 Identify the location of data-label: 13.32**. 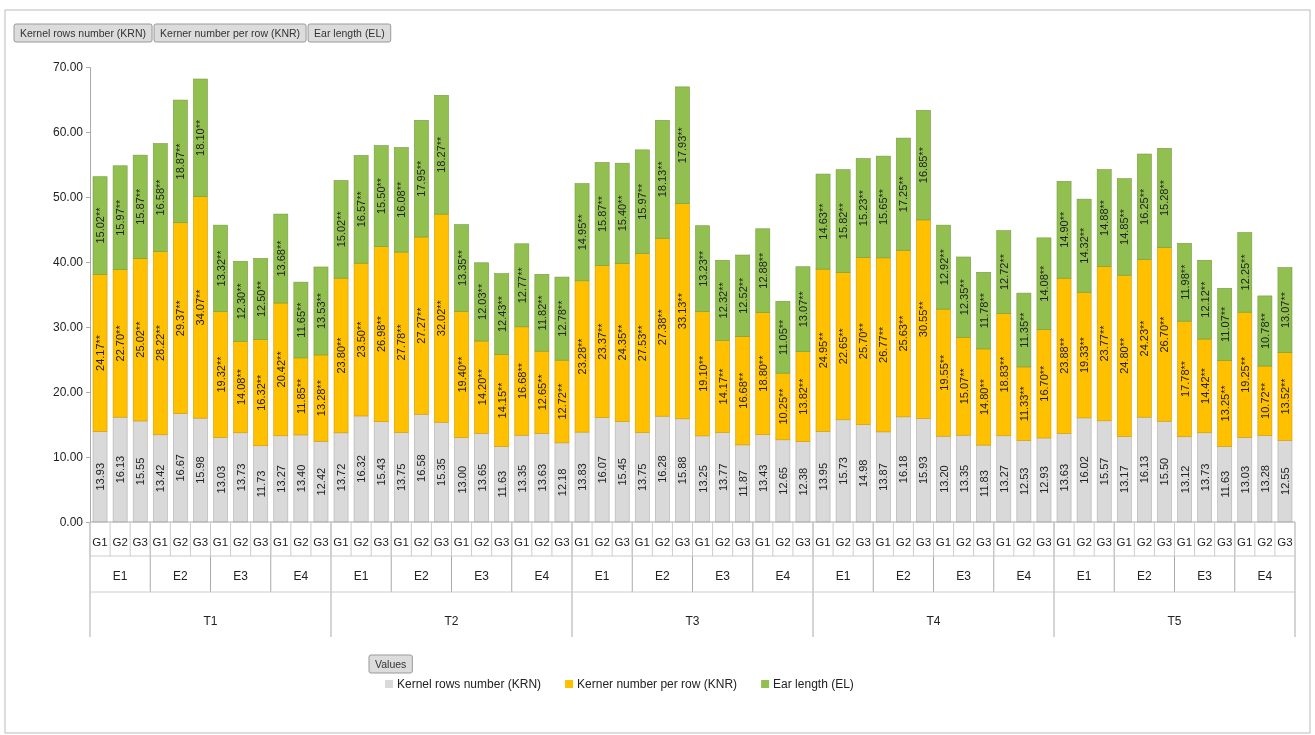
(220, 268).